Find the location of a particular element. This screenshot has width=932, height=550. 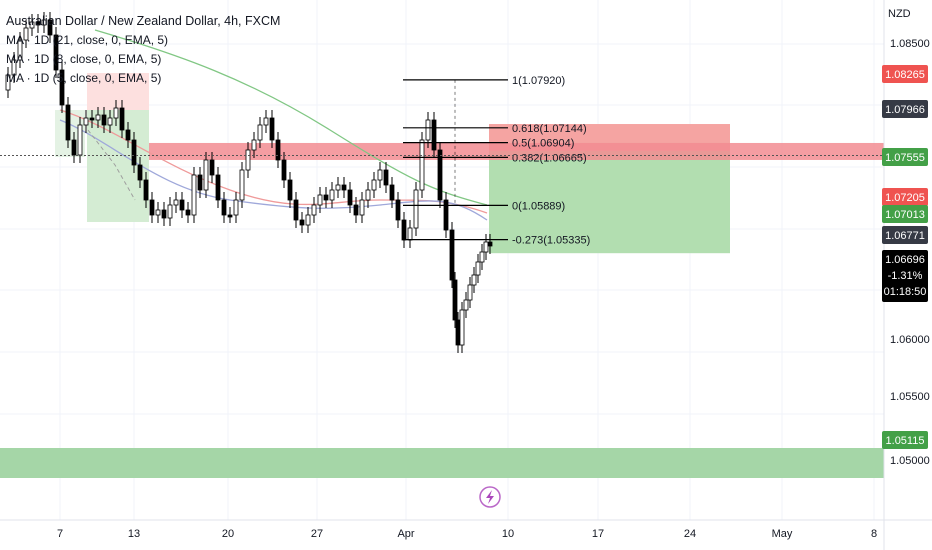

price-tag-label: 1.08265 is located at coordinates (905, 75).